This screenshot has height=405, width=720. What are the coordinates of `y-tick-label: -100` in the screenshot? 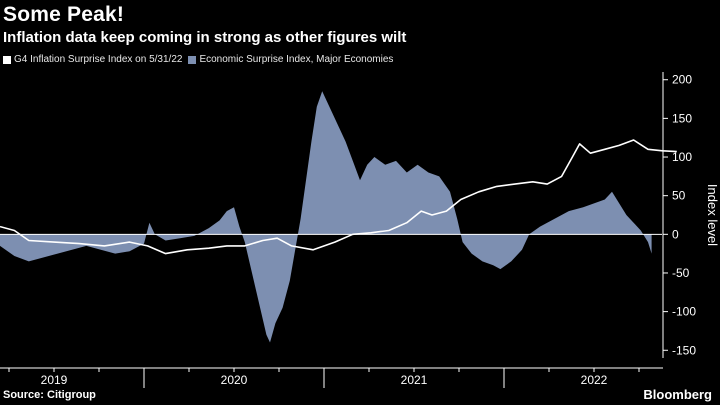 It's located at (684, 312).